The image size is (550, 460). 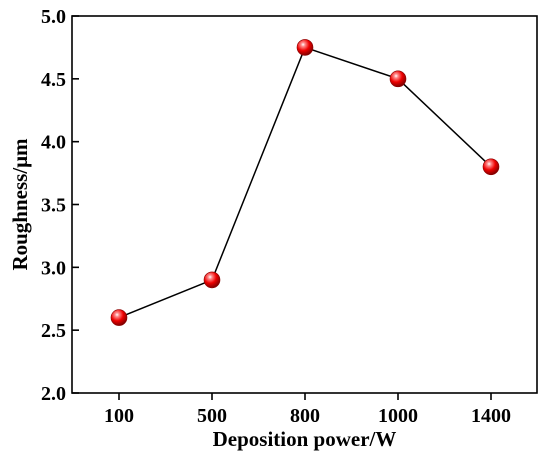 I want to click on y-tick-label: 4.0, so click(x=53, y=143).